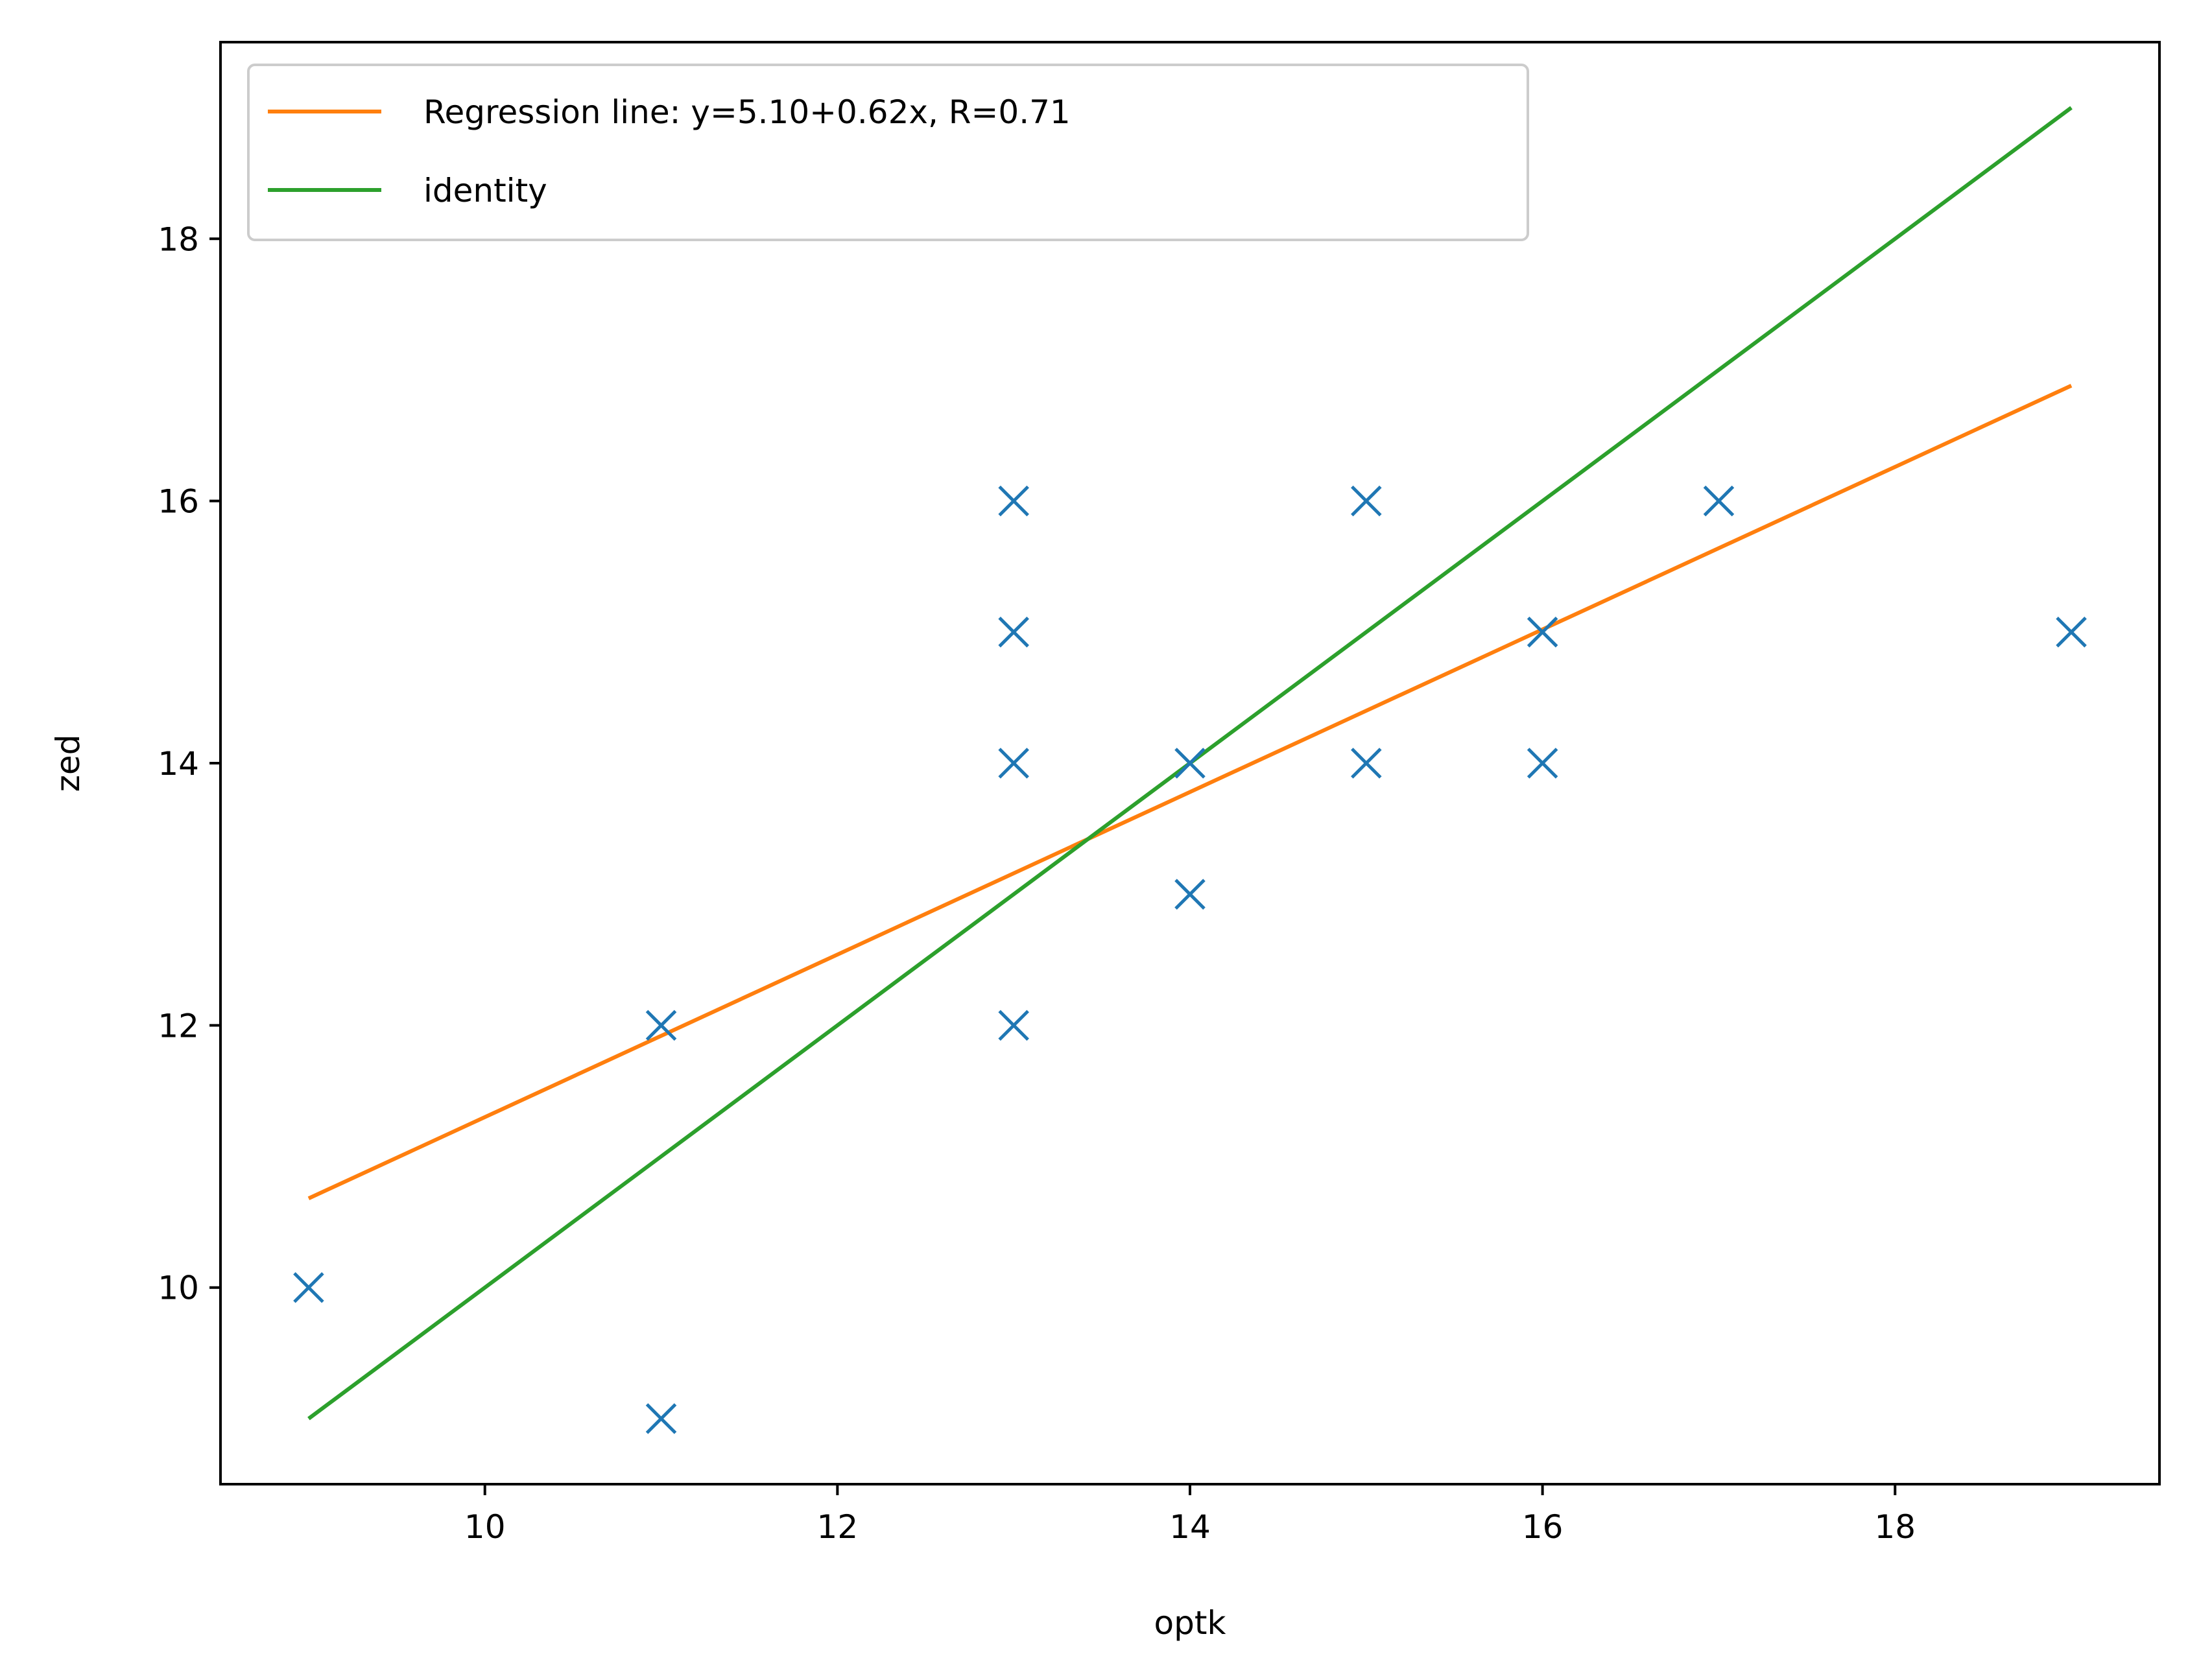  What do you see at coordinates (485, 190) in the screenshot?
I see `legend-label-identity: identity` at bounding box center [485, 190].